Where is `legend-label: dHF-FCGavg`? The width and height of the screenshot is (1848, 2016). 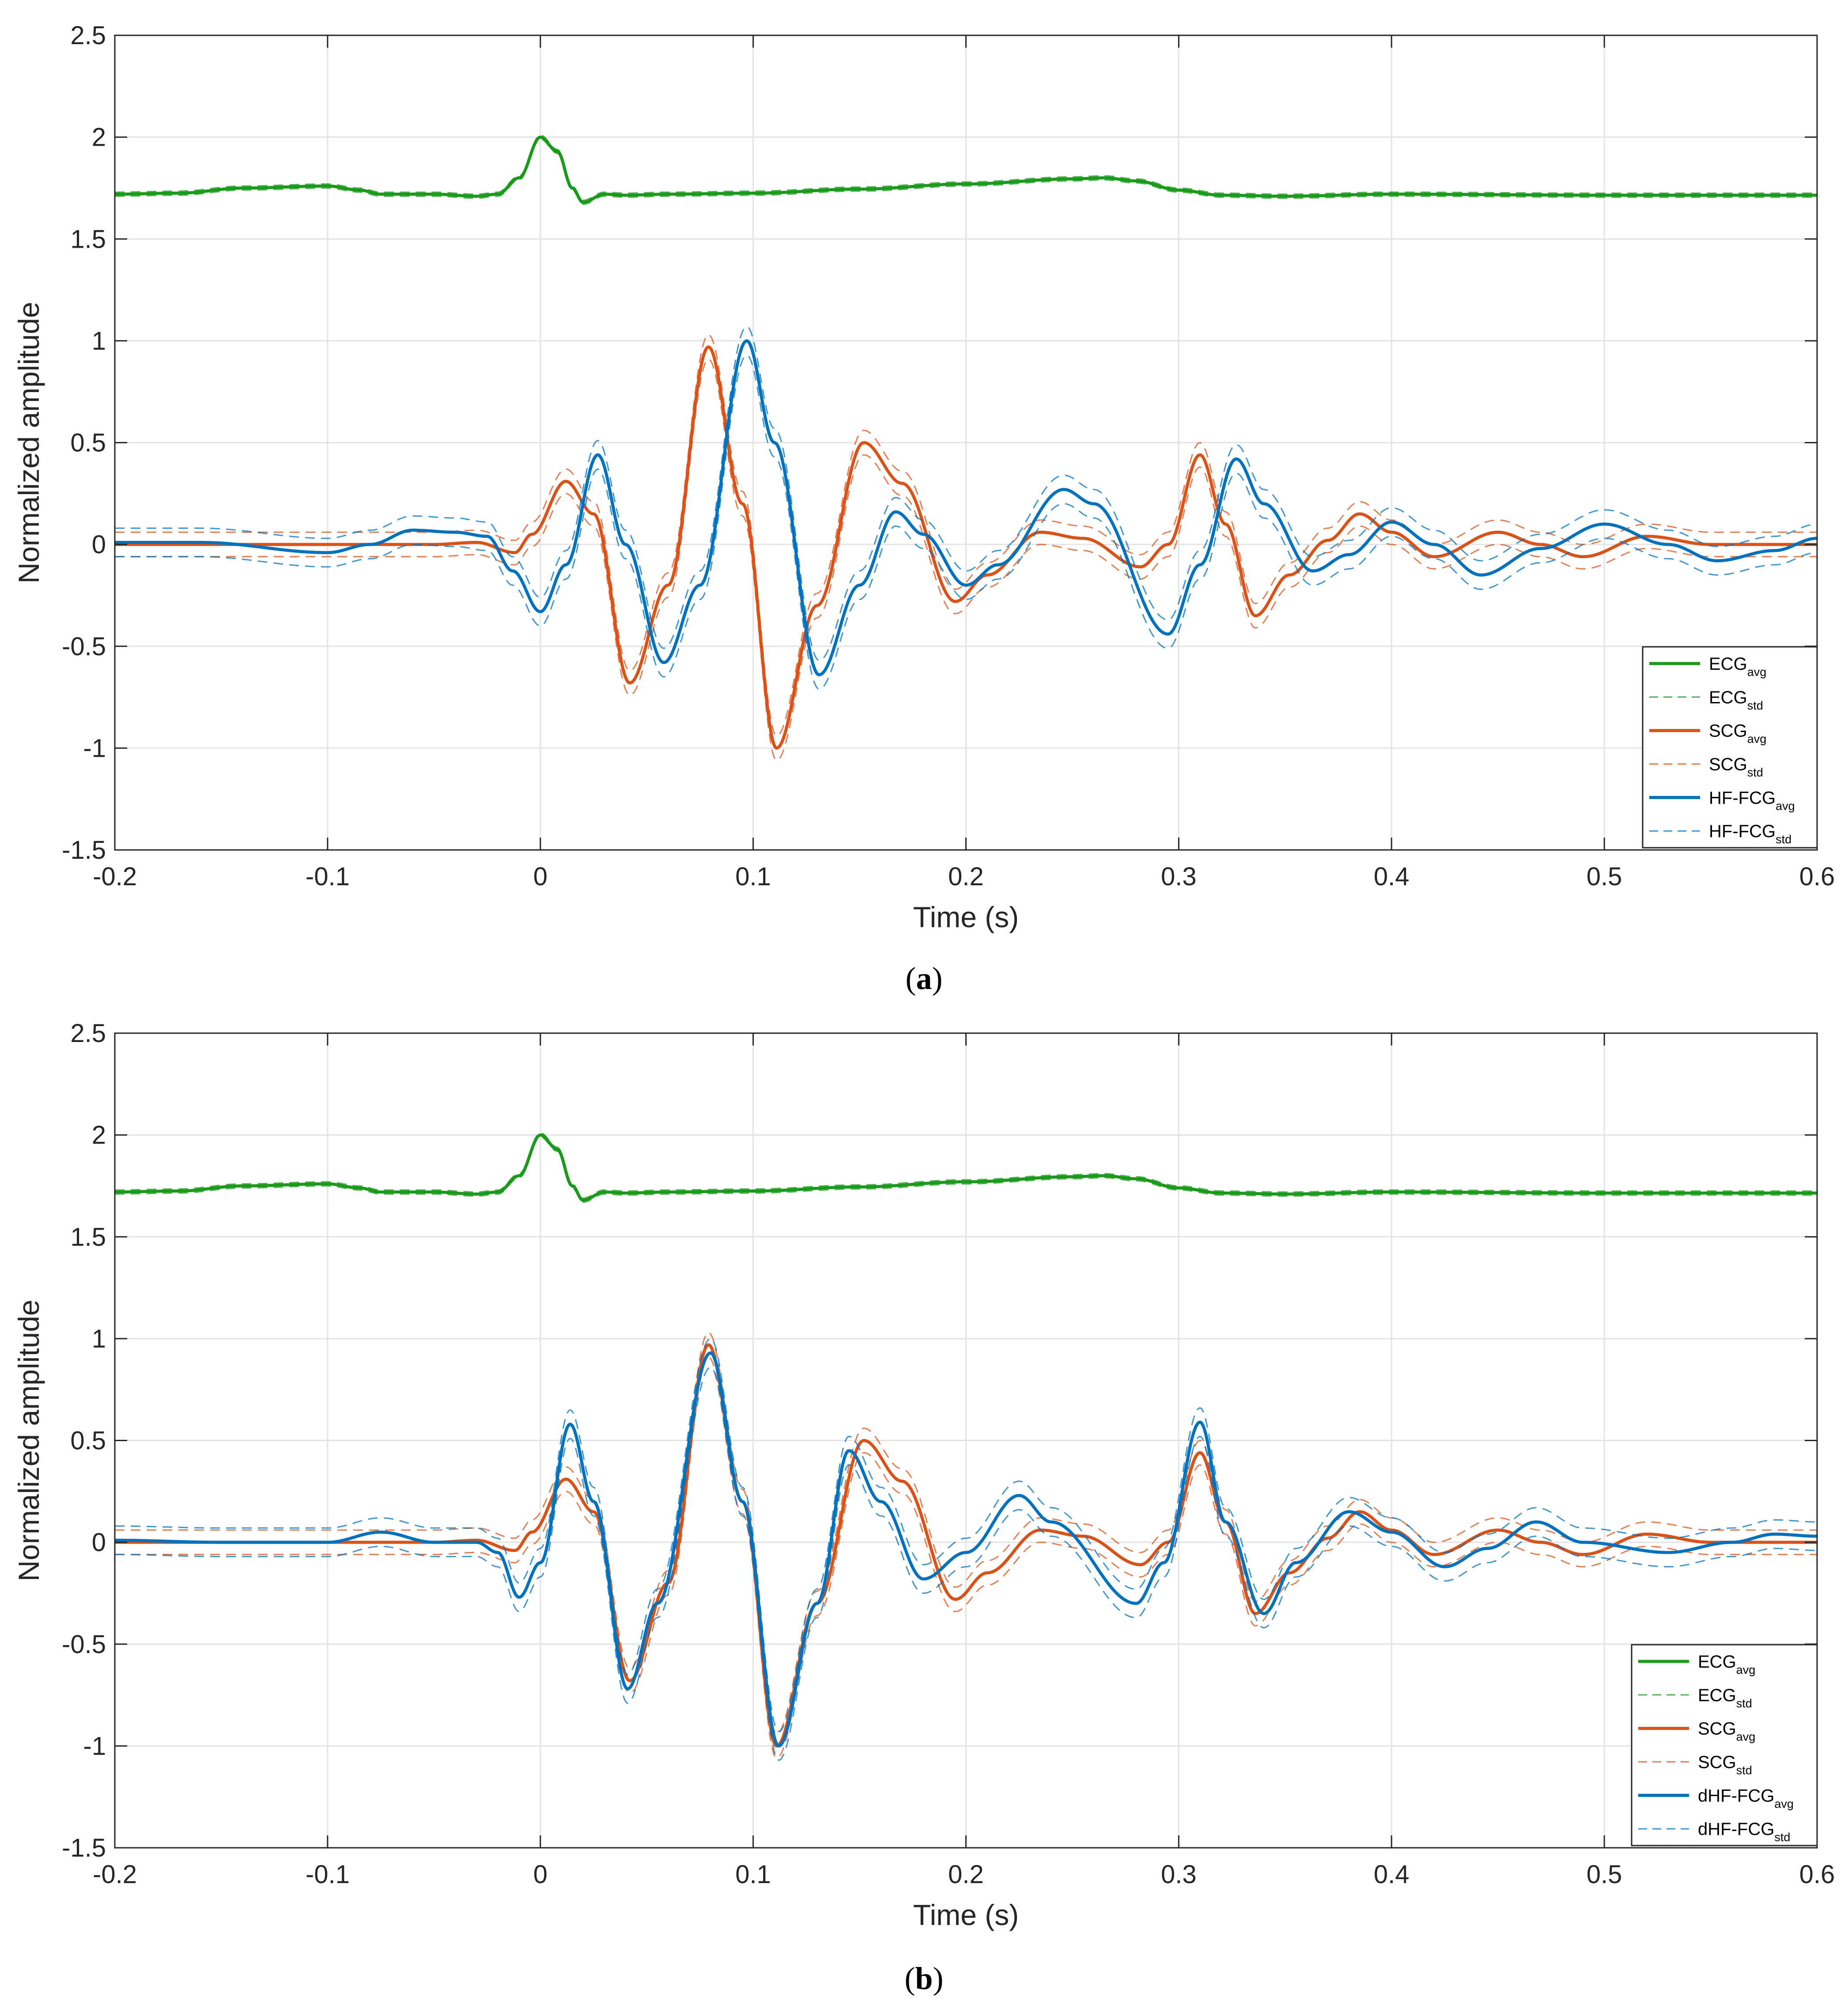 legend-label: dHF-FCGavg is located at coordinates (1746, 1798).